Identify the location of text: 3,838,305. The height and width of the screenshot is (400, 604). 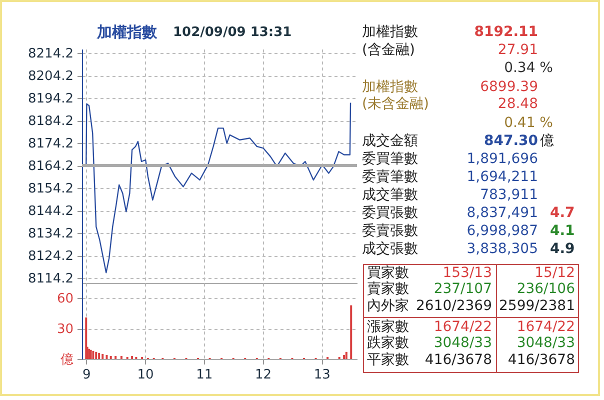
(502, 249).